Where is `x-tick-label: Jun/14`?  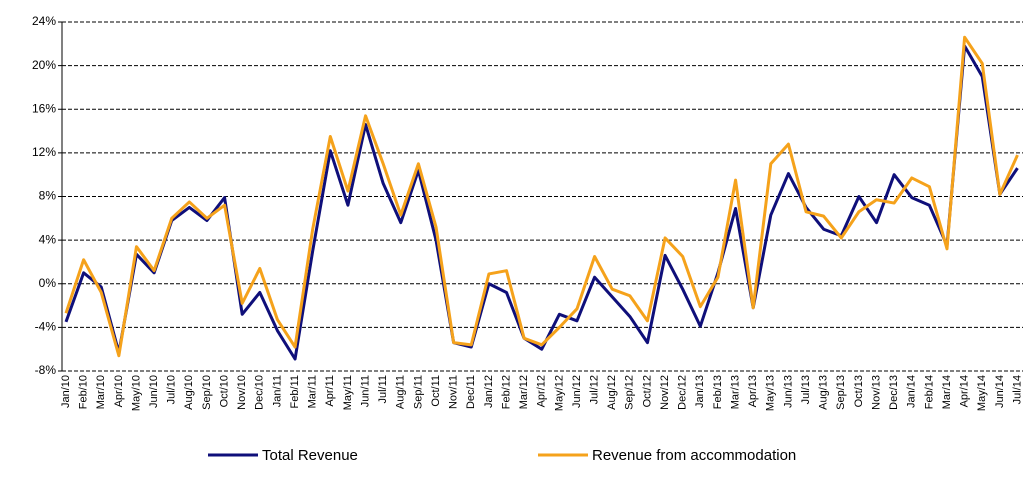
x-tick-label: Jun/14 is located at coordinates (1000, 391).